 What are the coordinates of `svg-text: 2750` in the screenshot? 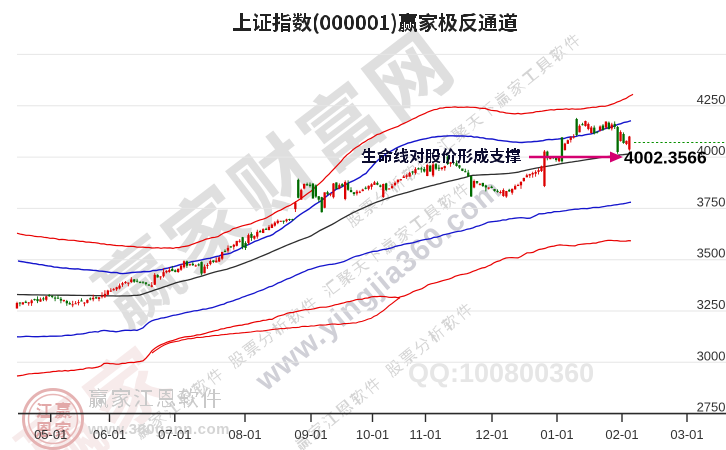 It's located at (711, 407).